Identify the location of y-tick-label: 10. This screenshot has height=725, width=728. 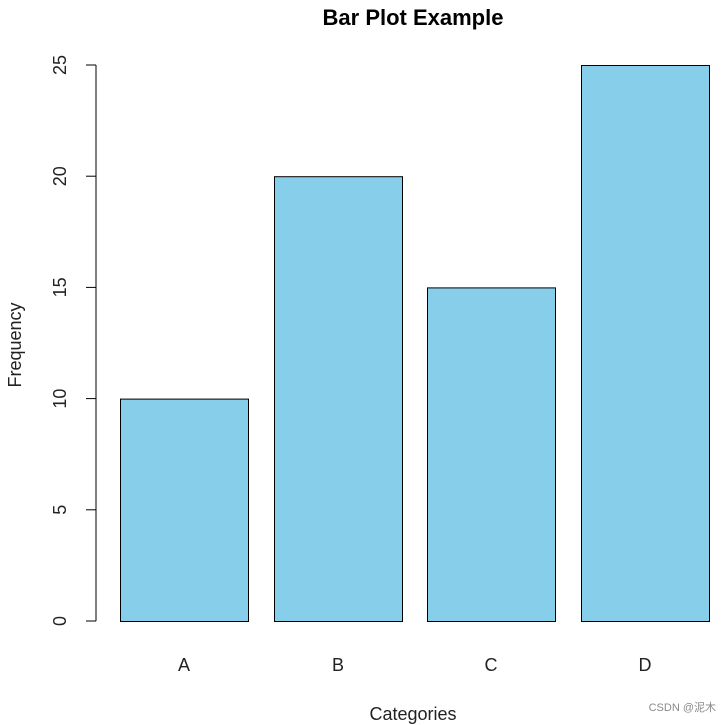
(60, 399).